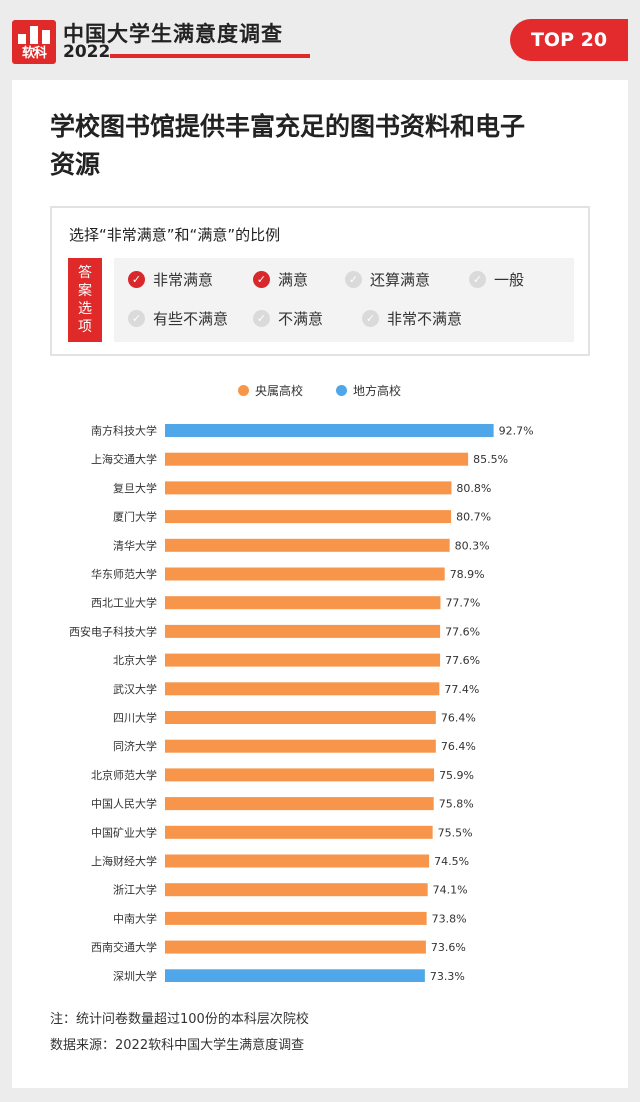 This screenshot has height=1102, width=640. I want to click on category-label: 中国人民大学, so click(124, 804).